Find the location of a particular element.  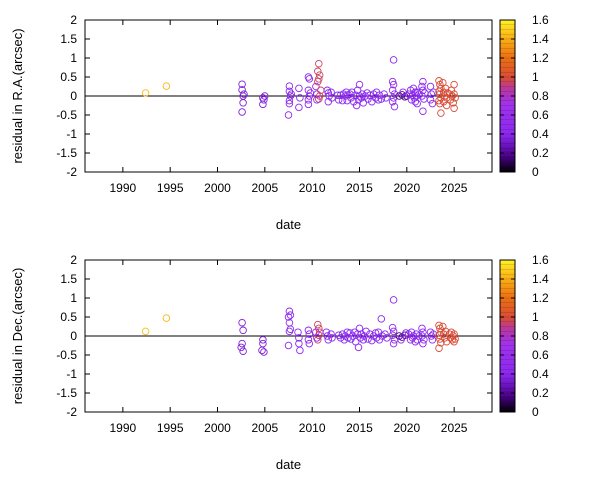

x-tick-label: 2015 is located at coordinates (359, 428).